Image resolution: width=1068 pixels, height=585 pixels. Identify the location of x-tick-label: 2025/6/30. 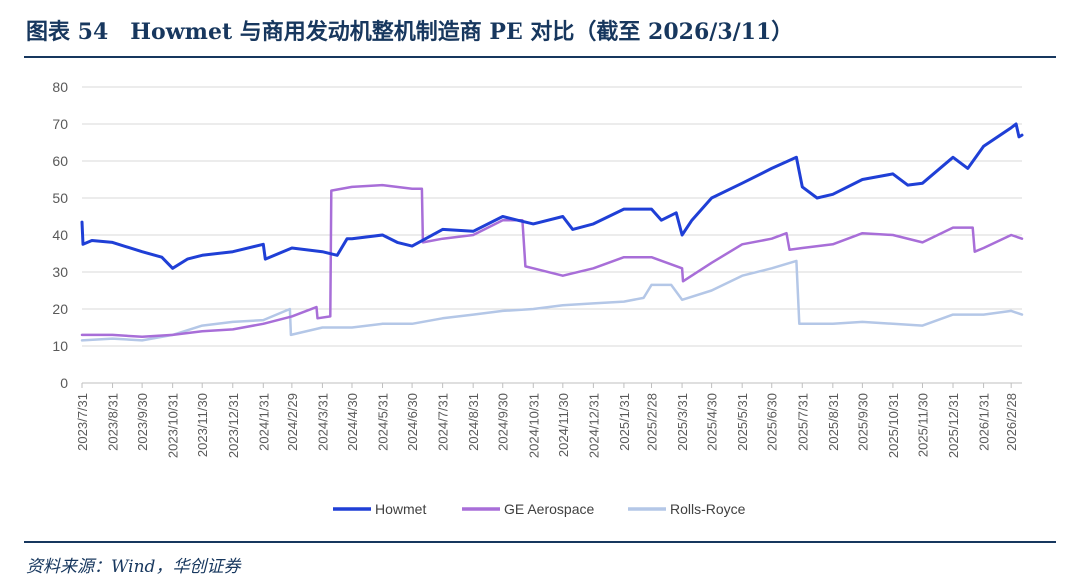
(772, 422).